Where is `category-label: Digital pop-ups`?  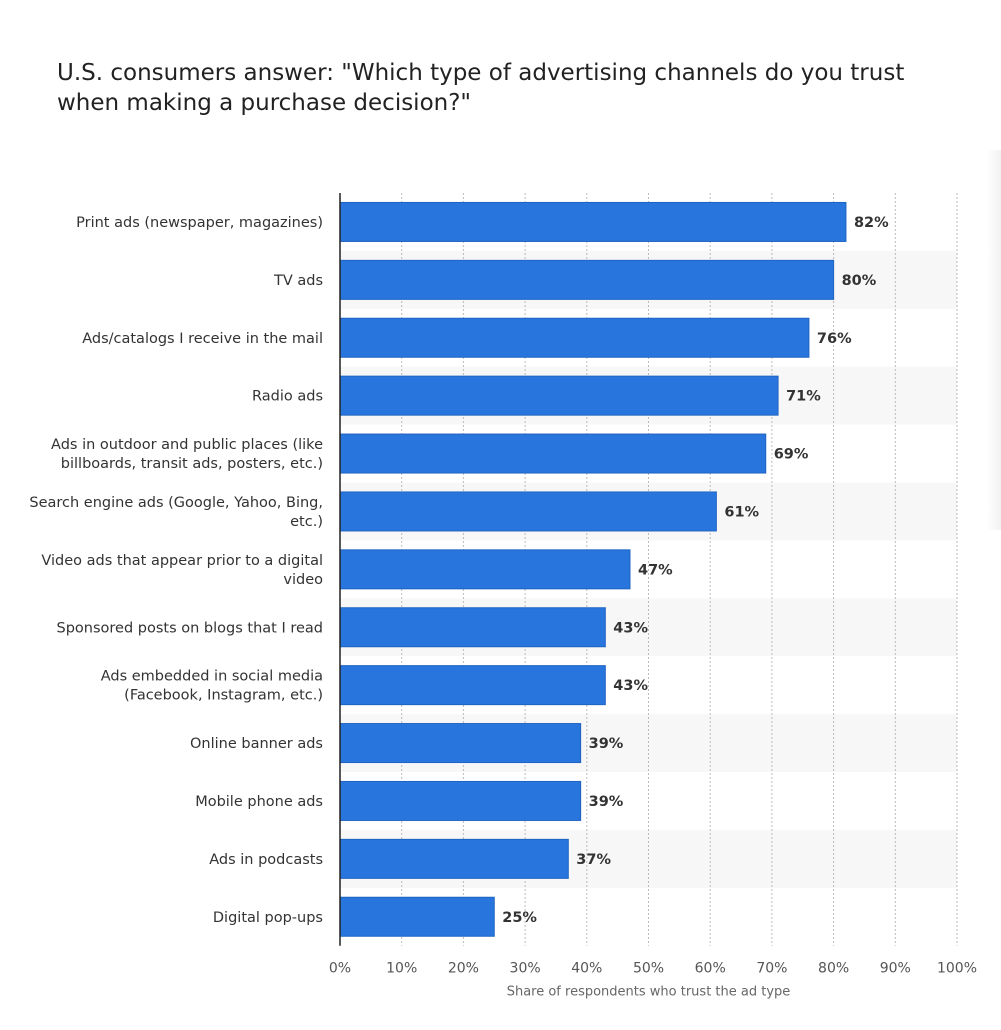
category-label: Digital pop-ups is located at coordinates (268, 918).